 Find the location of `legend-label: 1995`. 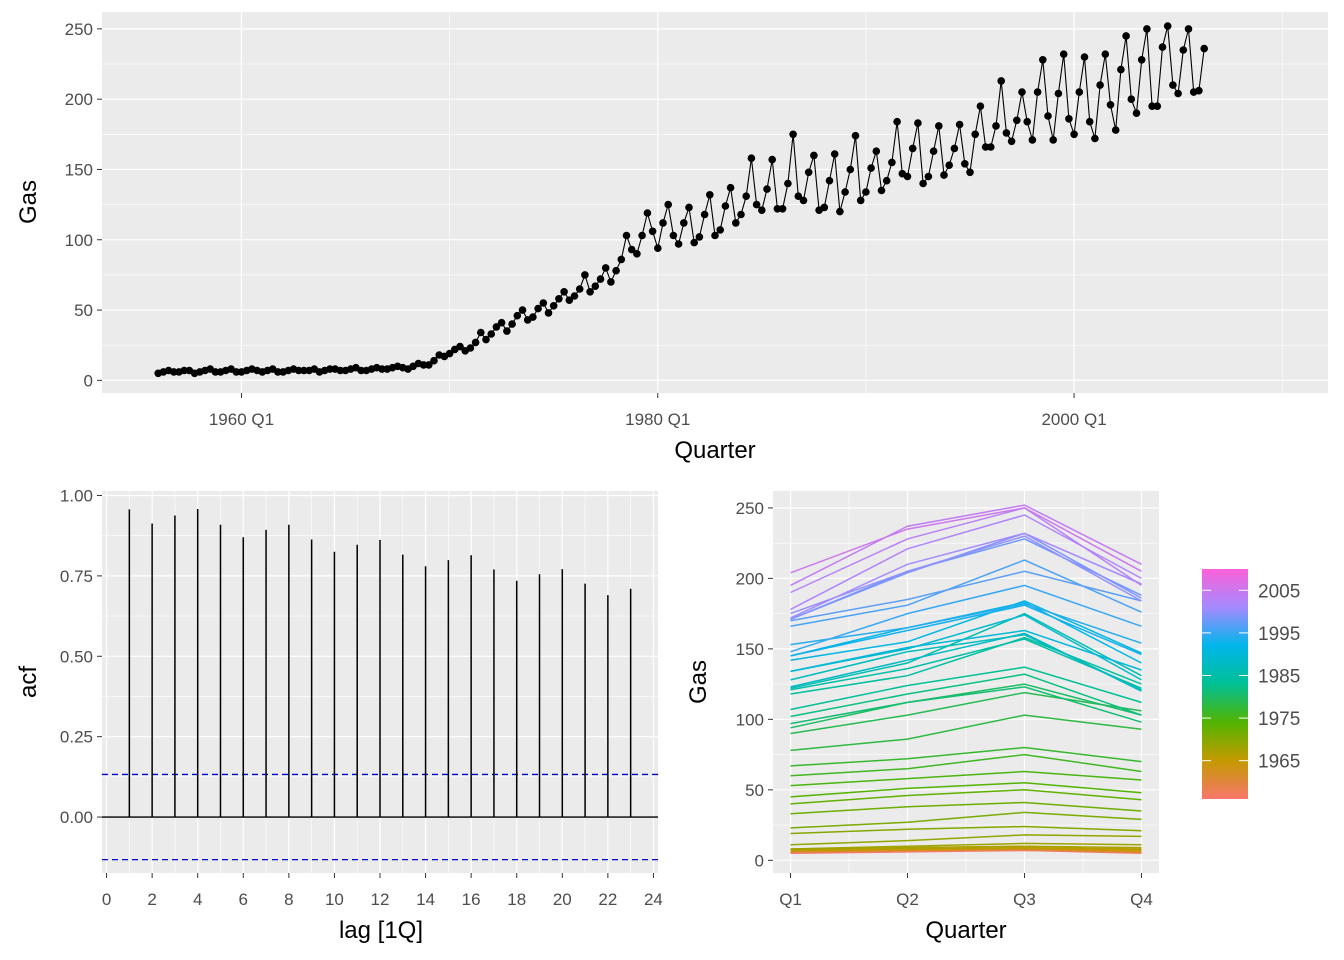

legend-label: 1995 is located at coordinates (1279, 634).